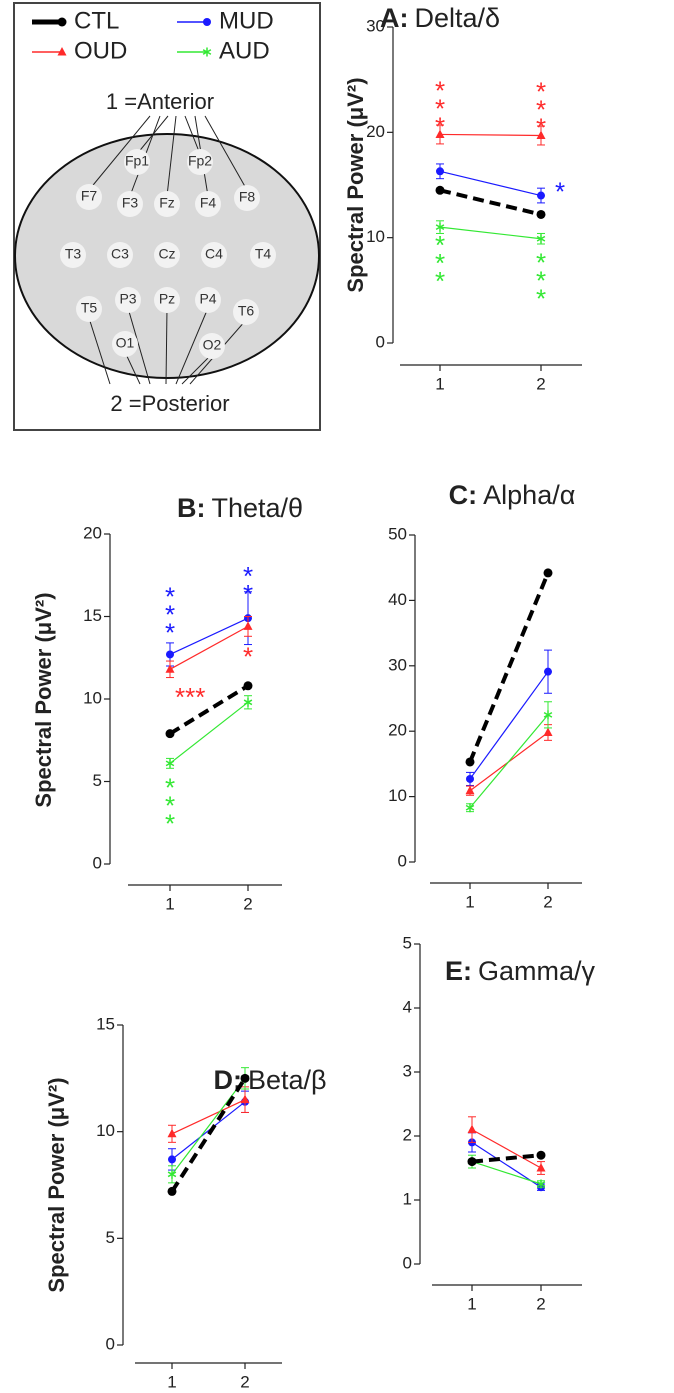  I want to click on electrode-label: F4, so click(208, 203).